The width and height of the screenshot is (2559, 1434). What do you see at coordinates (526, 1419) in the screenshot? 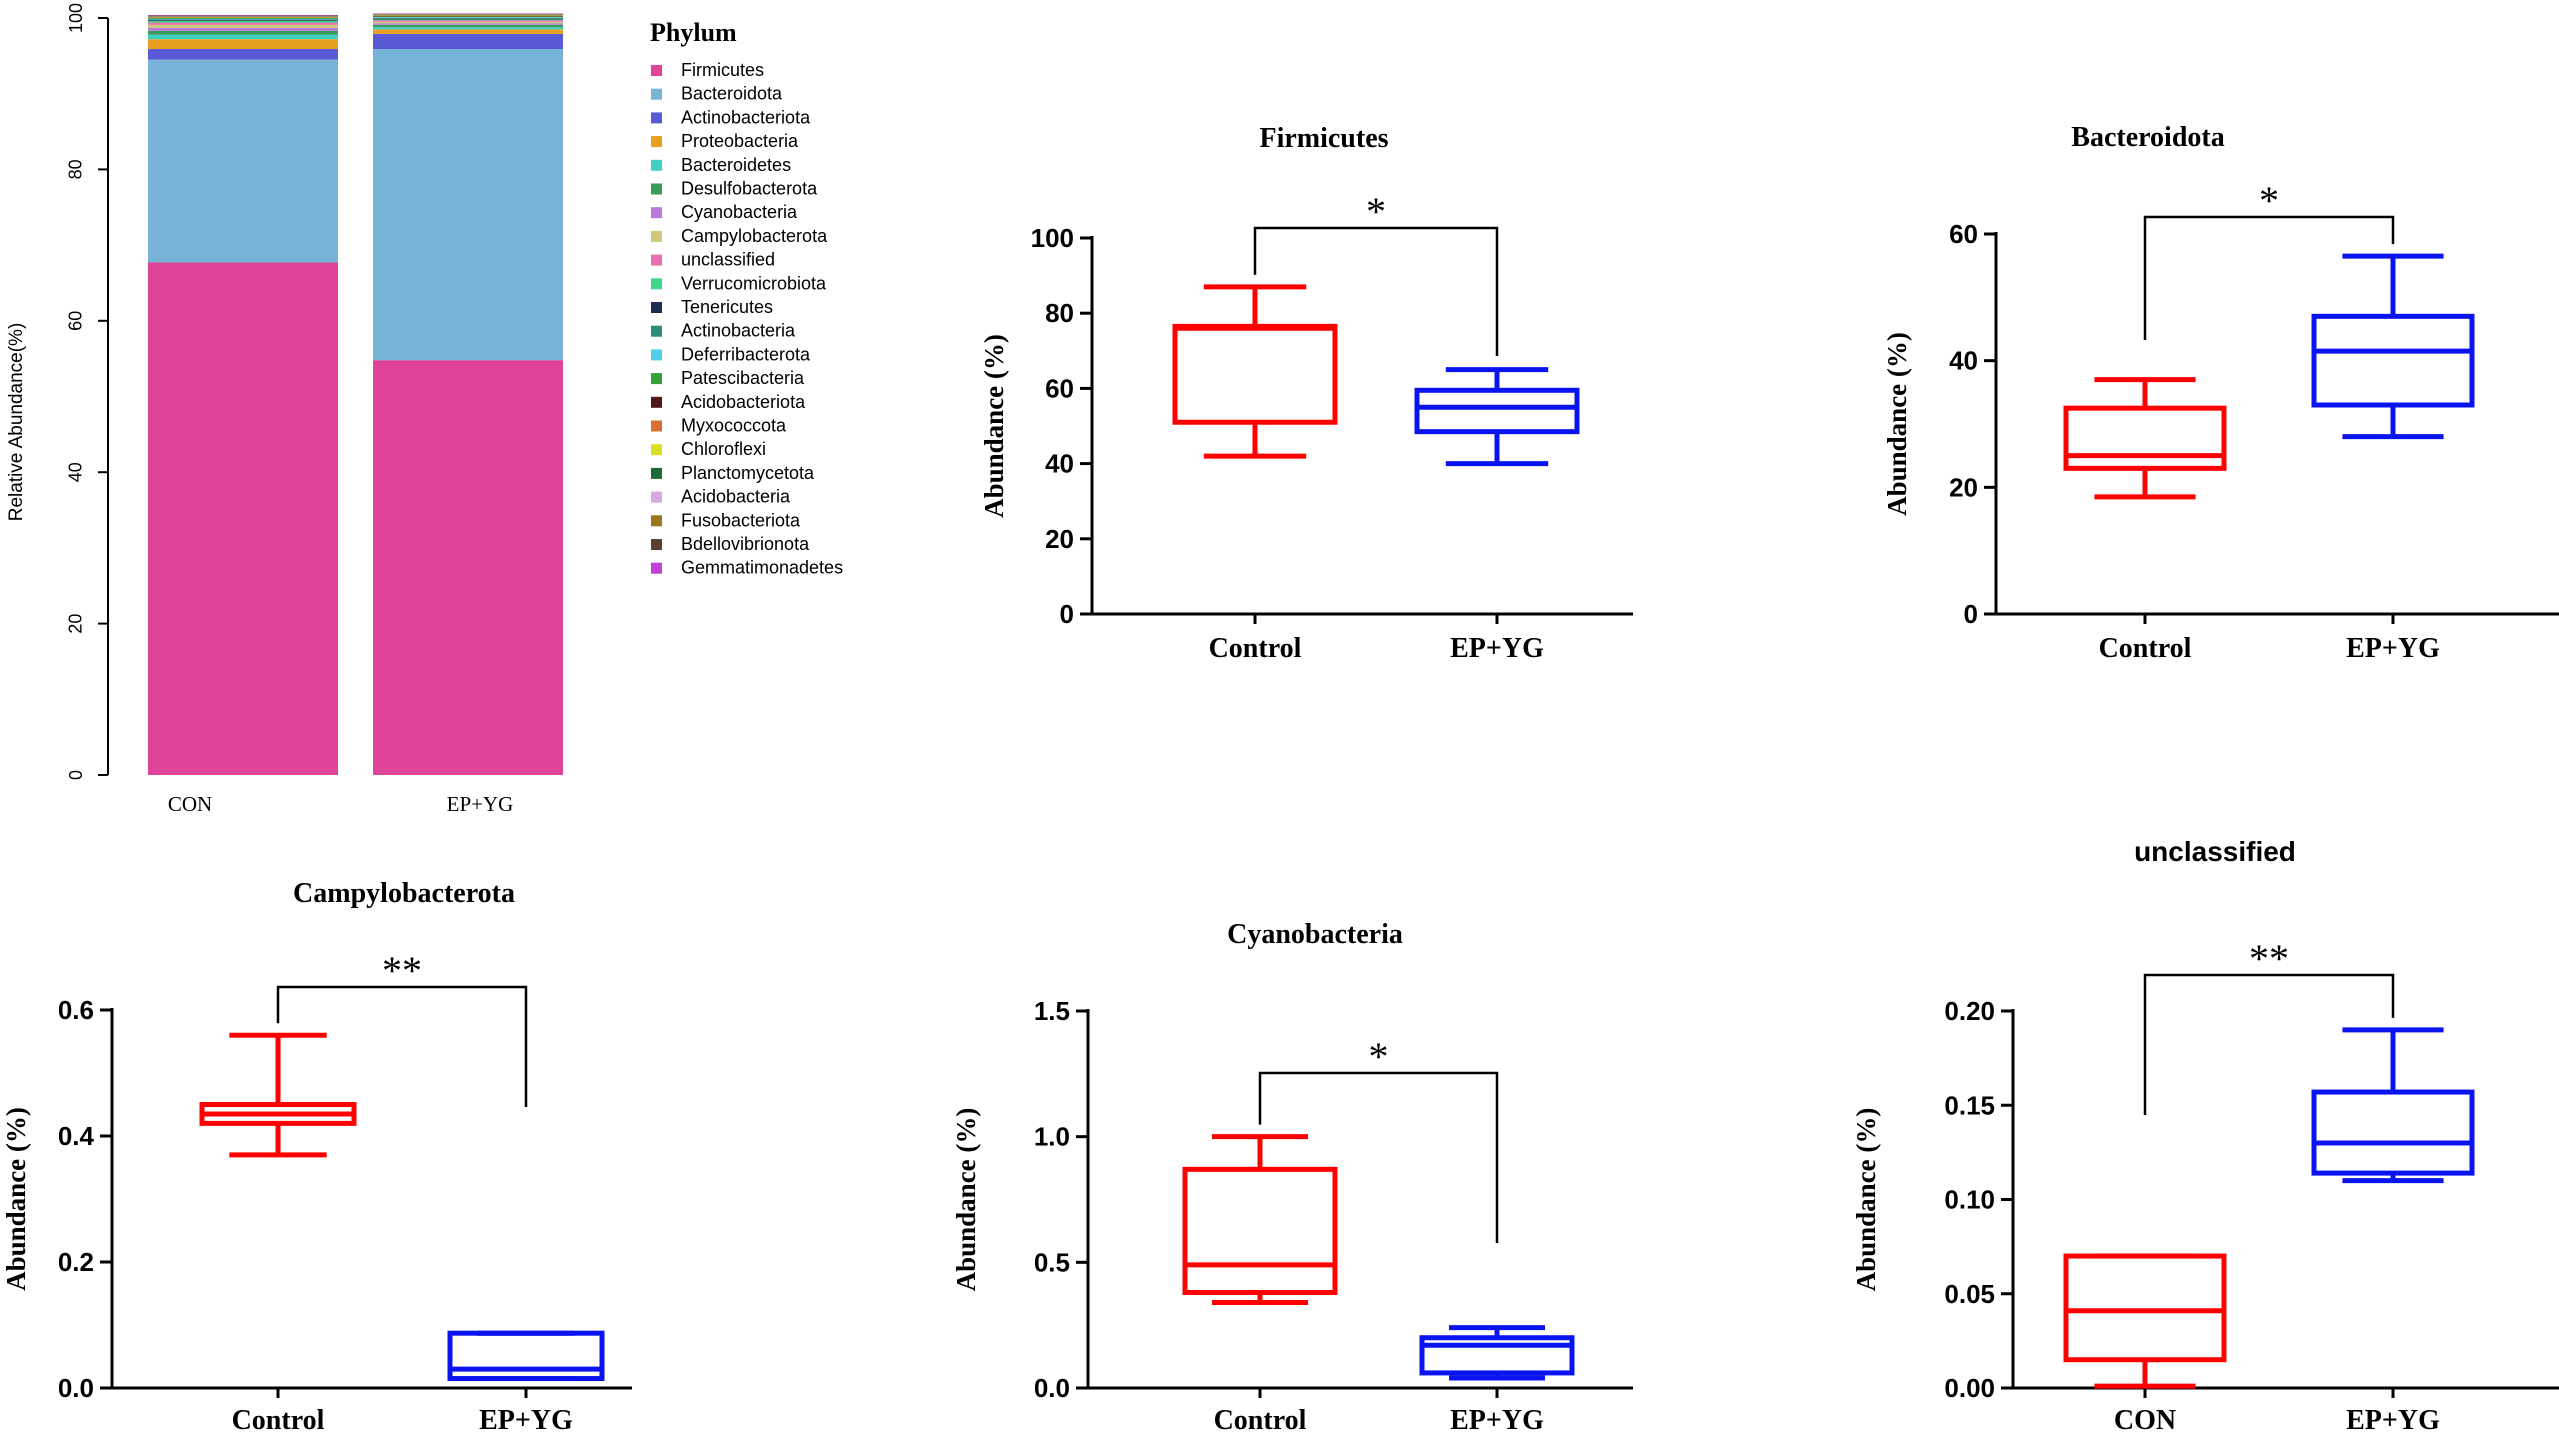
I see `campylobacterota-x-tick-label: EP+YG` at bounding box center [526, 1419].